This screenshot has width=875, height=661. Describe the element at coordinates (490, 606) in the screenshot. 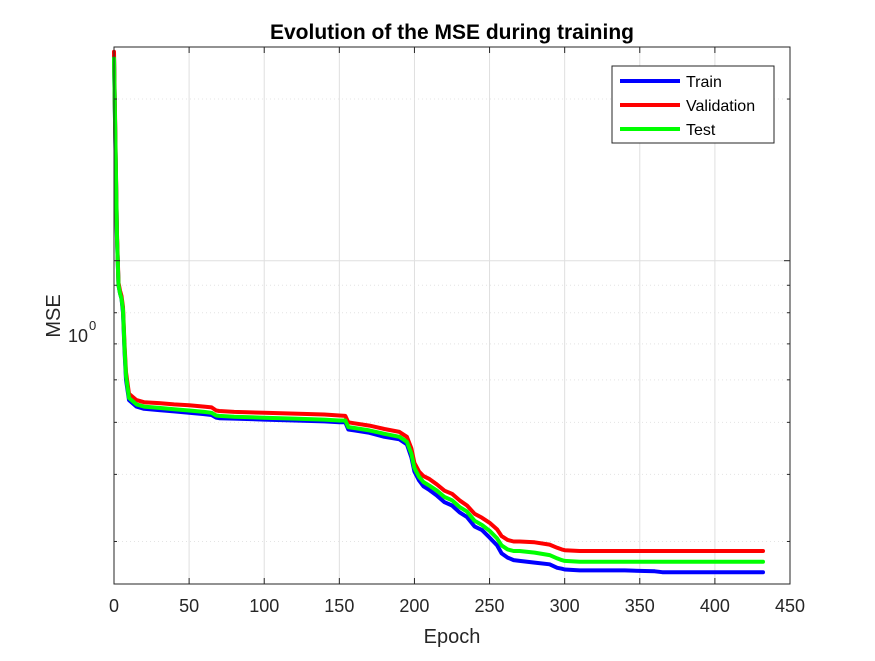

I see `x-tick-label: 250` at that location.